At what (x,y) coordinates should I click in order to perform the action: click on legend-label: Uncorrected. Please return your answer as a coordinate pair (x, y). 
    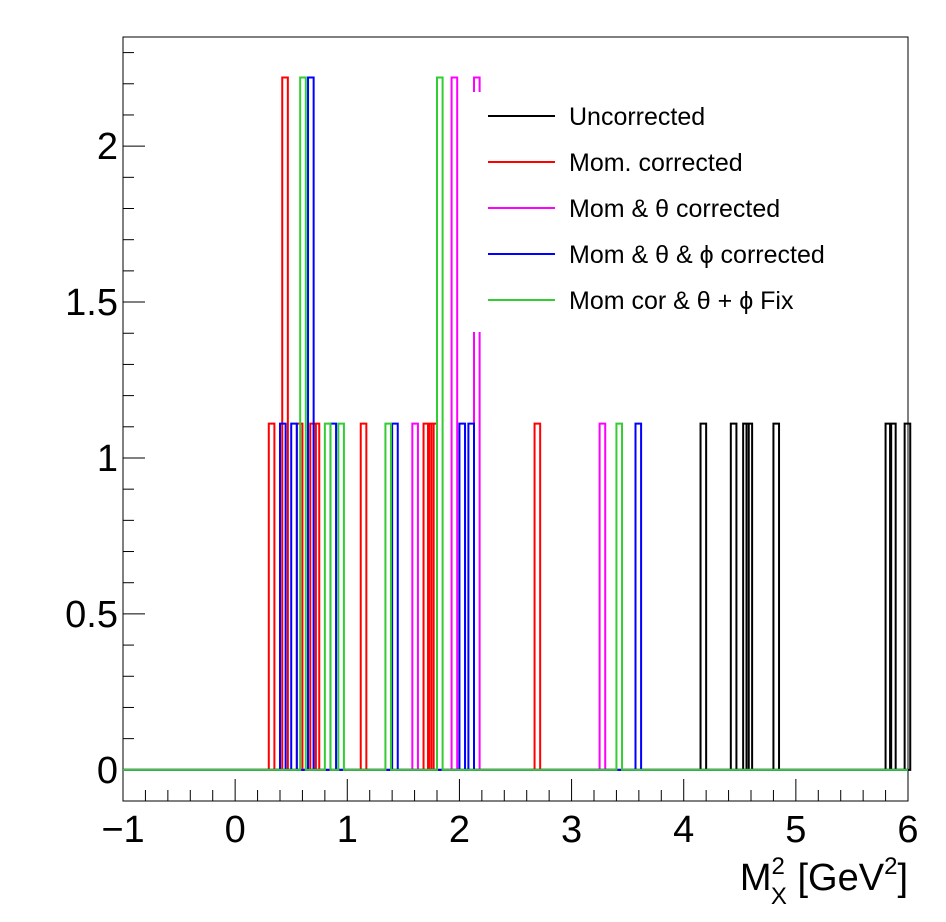
    Looking at the image, I should click on (637, 117).